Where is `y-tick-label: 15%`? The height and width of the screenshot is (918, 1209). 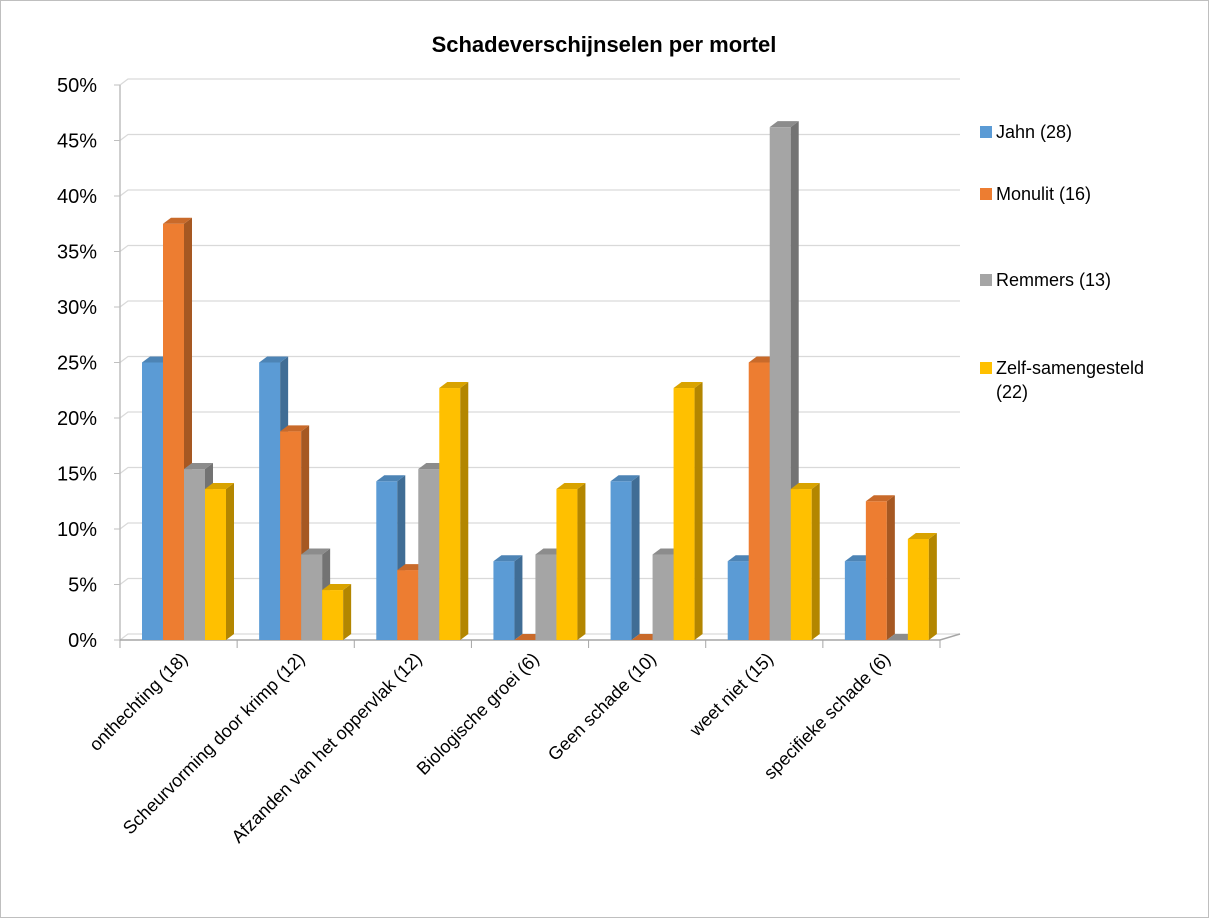 y-tick-label: 15% is located at coordinates (77, 475).